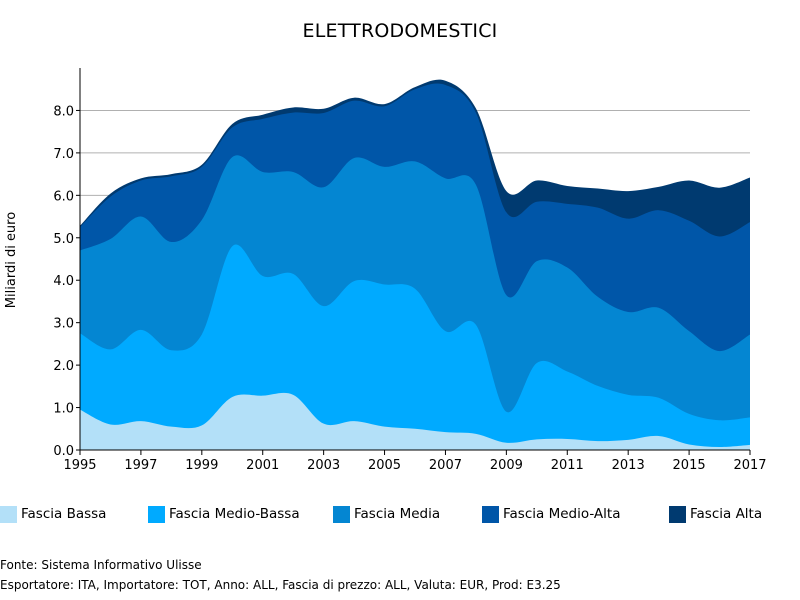 This screenshot has width=800, height=600. I want to click on x-tick-label: 2003, so click(323, 465).